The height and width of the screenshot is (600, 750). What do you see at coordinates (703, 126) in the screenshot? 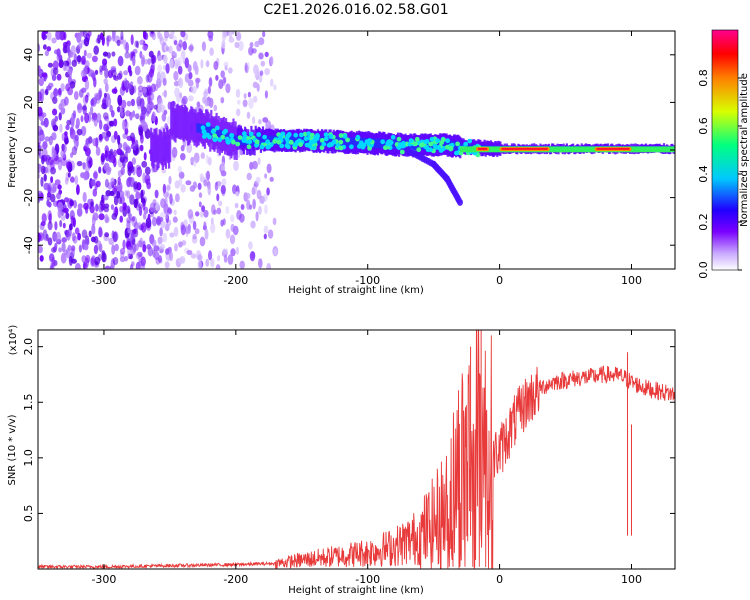
I see `colorbar-tick-label: 0.6` at bounding box center [703, 126].